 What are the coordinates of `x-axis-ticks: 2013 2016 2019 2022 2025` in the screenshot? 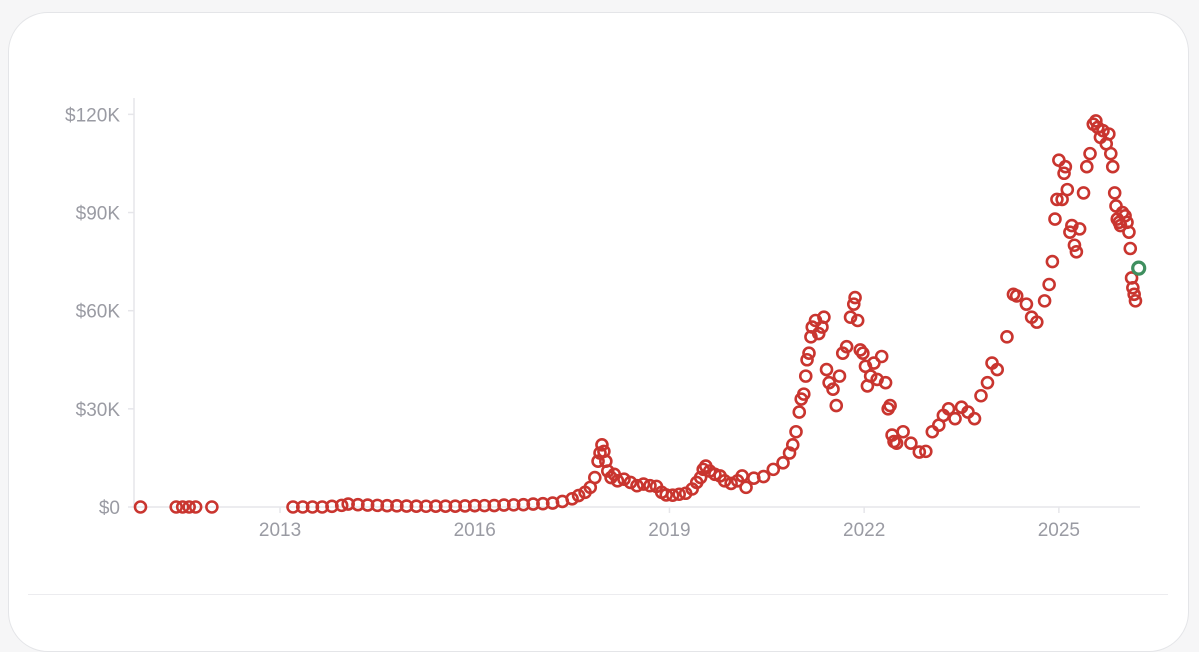 It's located at (669, 524).